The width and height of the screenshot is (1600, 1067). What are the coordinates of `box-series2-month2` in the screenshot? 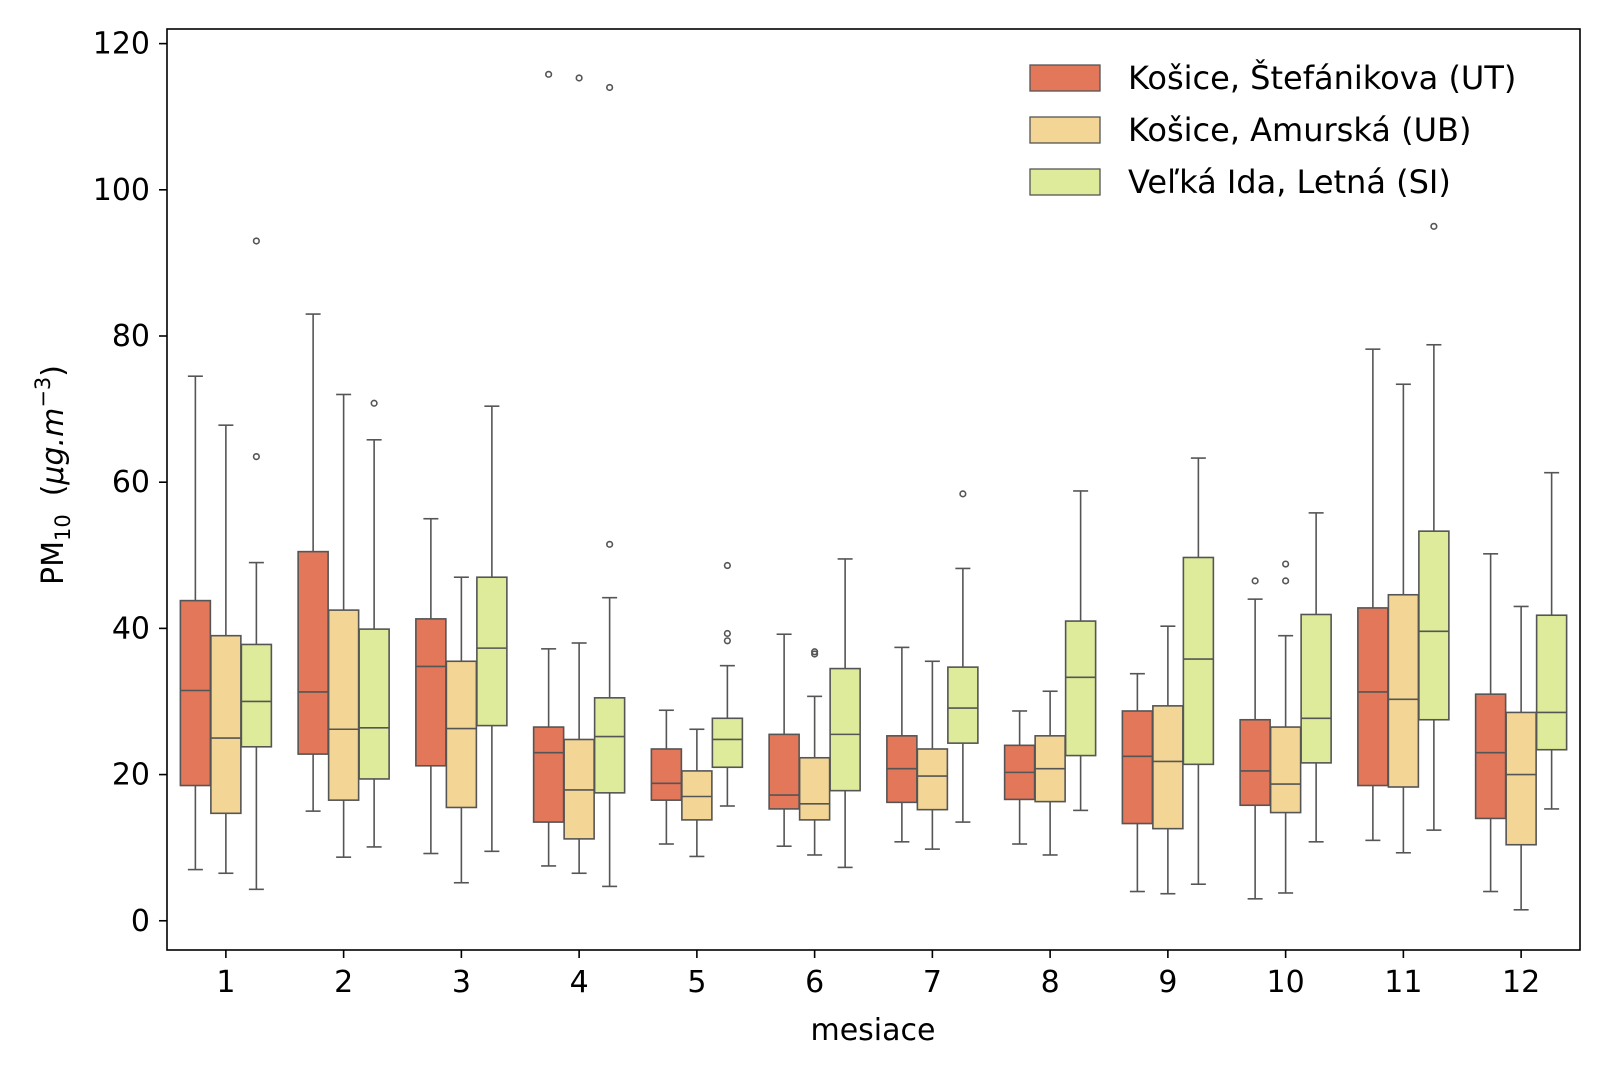 It's located at (374, 623).